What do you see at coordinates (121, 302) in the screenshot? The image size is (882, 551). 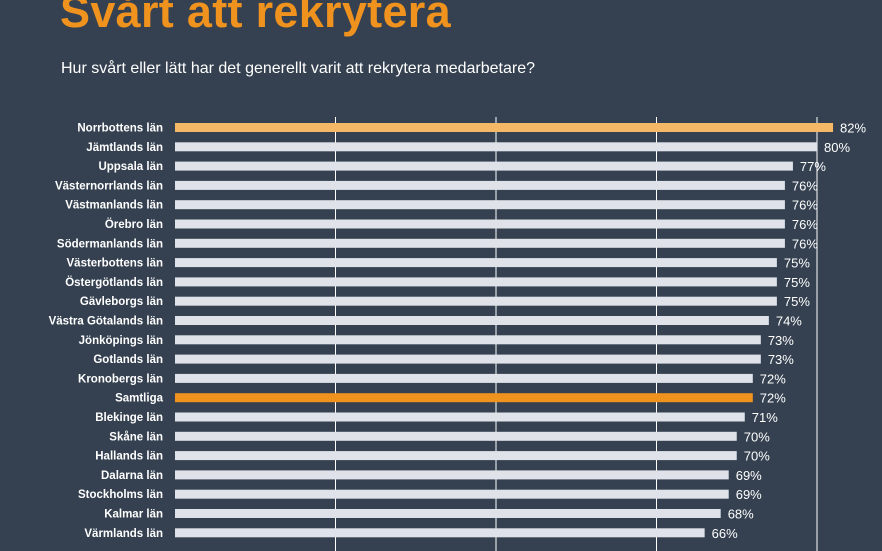 I see `category-label: Gävleborgs län` at bounding box center [121, 302].